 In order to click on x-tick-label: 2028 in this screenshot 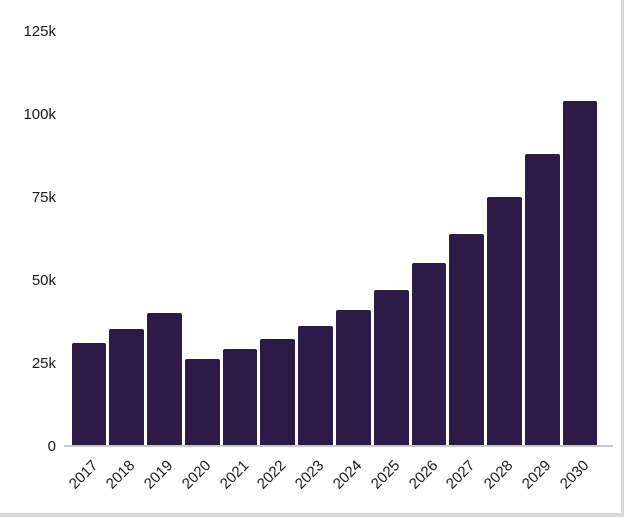, I will do `click(498, 475)`.